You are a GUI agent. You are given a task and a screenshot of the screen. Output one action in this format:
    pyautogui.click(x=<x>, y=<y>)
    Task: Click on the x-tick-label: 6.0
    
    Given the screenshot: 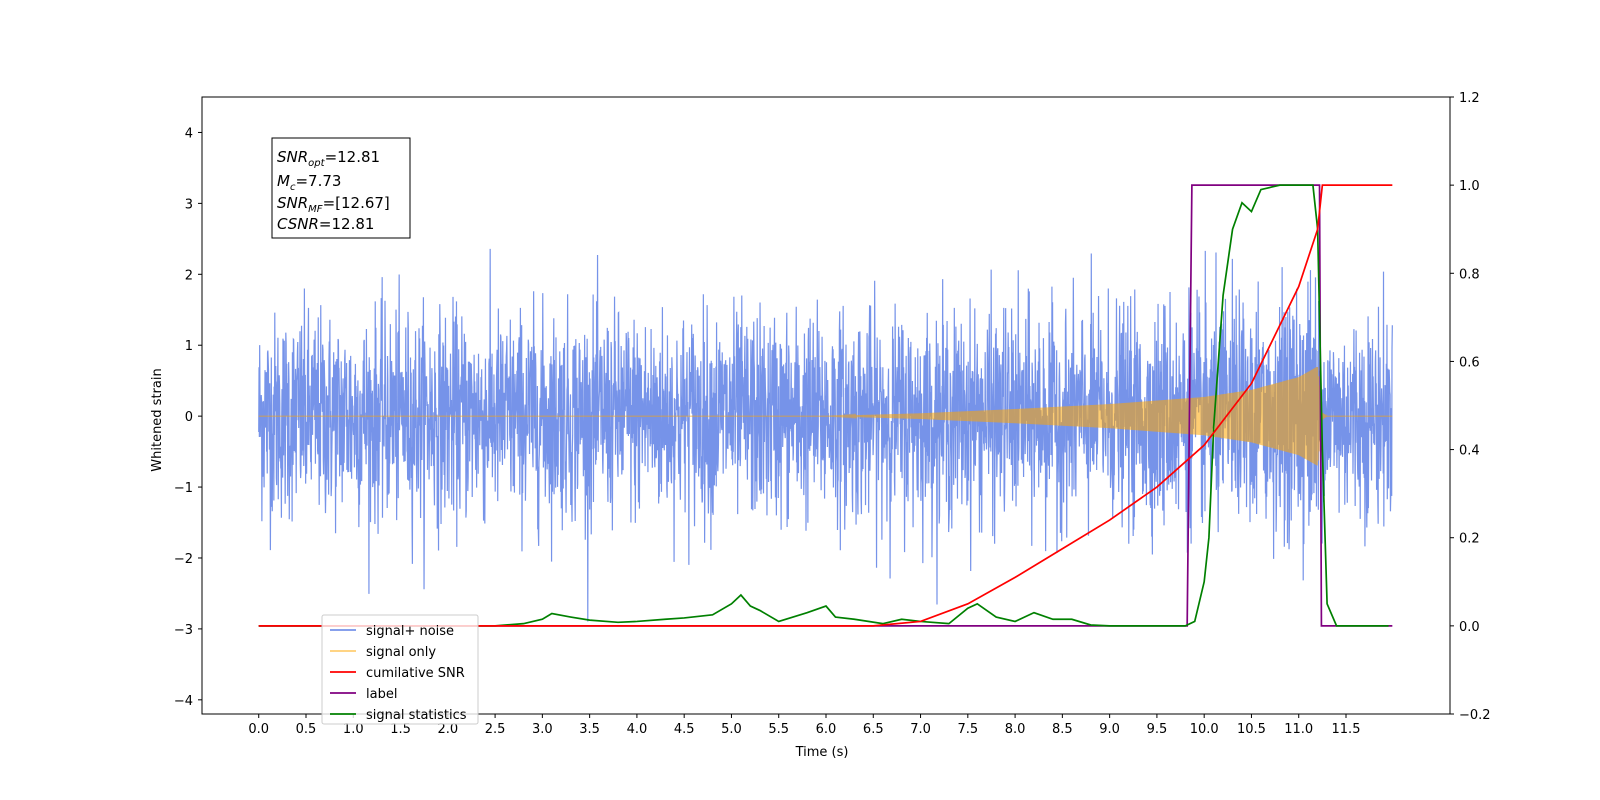 What is the action you would take?
    pyautogui.click(x=826, y=729)
    